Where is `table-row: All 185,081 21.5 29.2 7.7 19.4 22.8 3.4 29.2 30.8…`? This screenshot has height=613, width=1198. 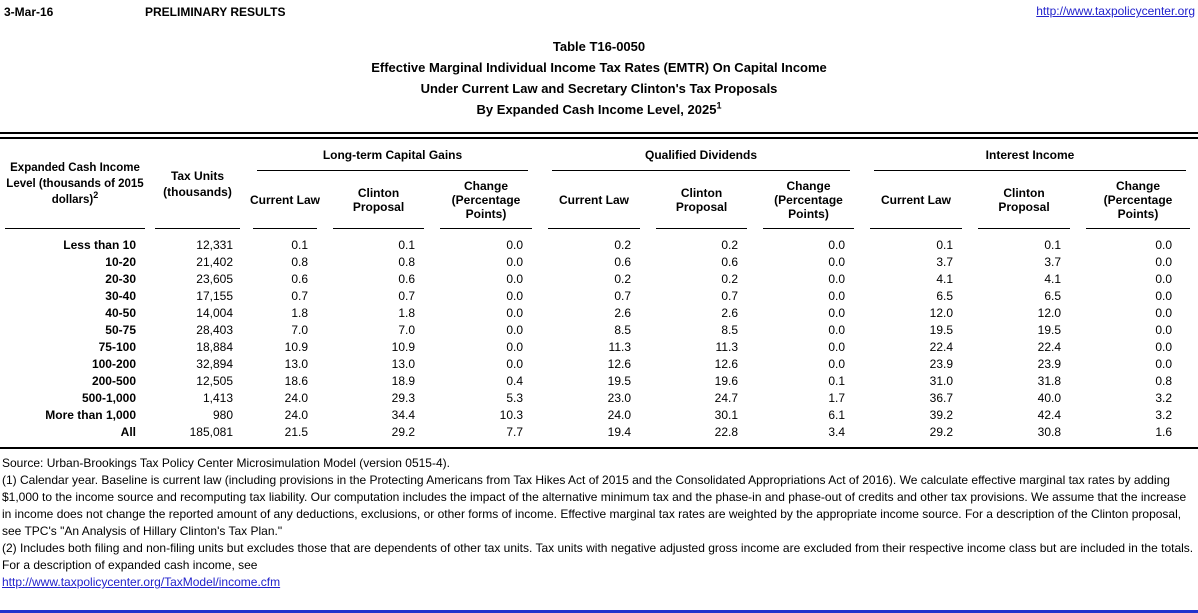
table-row: All 185,081 21.5 29.2 7.7 19.4 22.8 3.4 29.2 30.8… is located at coordinates (599, 436).